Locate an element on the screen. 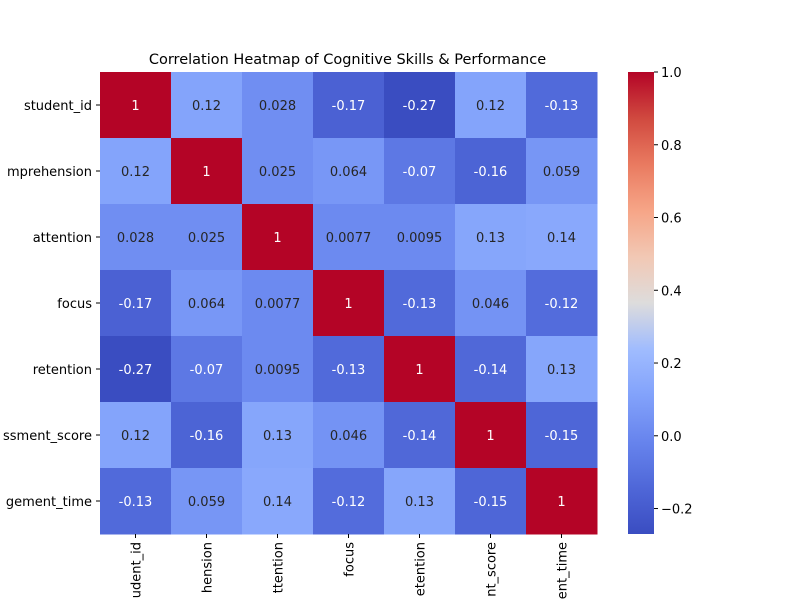 The height and width of the screenshot is (604, 800). x-tick-label-3: focus is located at coordinates (350, 559).